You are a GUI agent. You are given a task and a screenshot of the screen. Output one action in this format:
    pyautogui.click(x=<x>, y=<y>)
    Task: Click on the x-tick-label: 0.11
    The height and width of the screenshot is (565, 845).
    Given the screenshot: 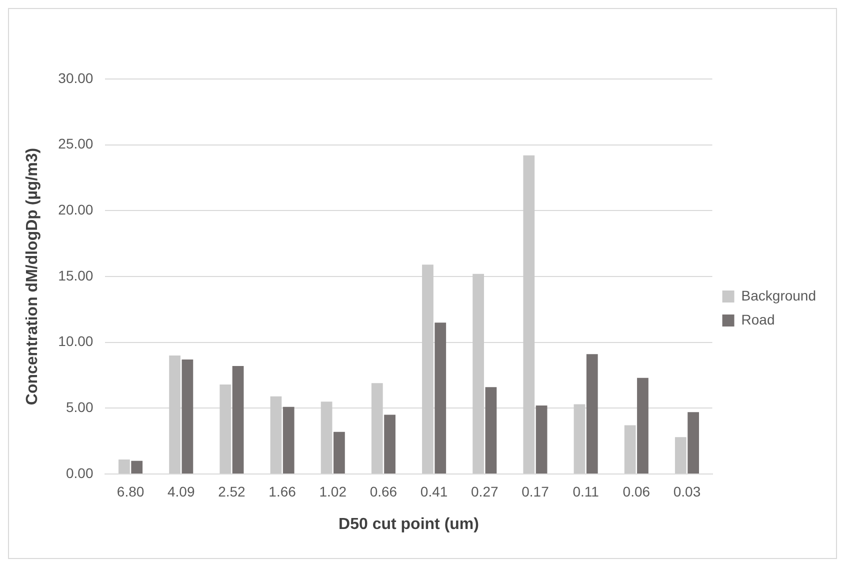 What is the action you would take?
    pyautogui.click(x=586, y=491)
    